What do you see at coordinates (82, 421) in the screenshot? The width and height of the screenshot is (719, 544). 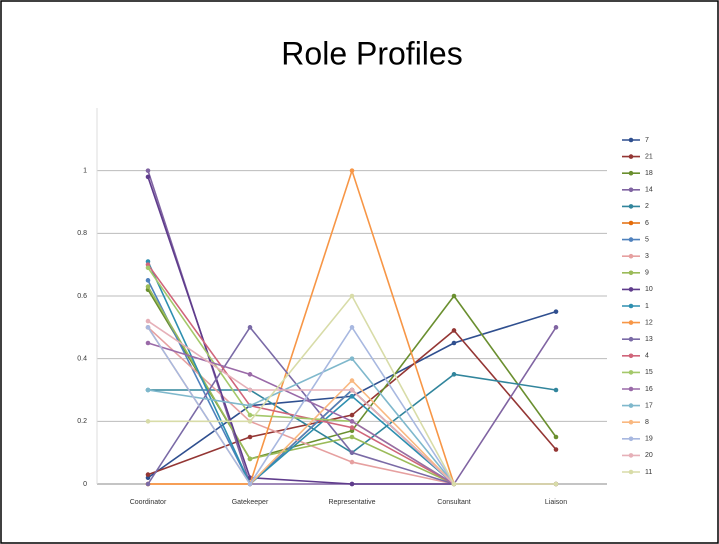 I see `y-tick-label: 0.2` at bounding box center [82, 421].